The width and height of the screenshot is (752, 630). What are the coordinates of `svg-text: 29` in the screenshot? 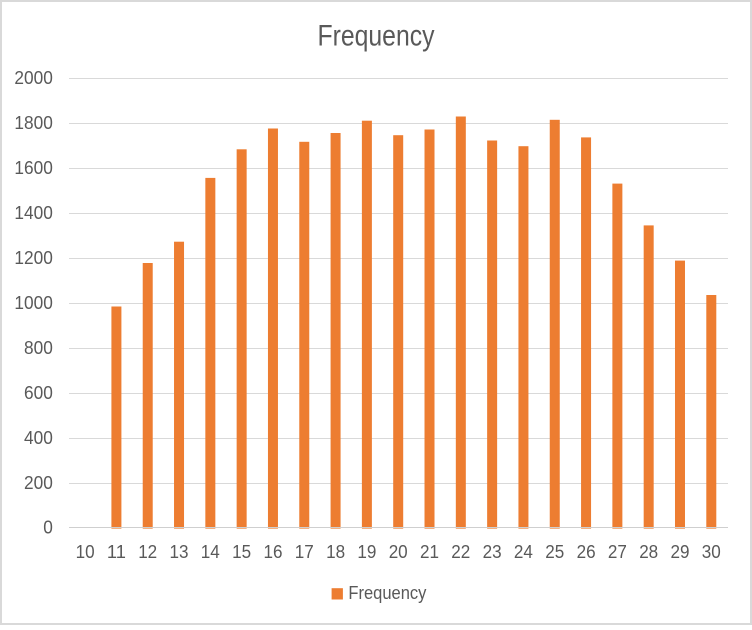 It's located at (680, 552).